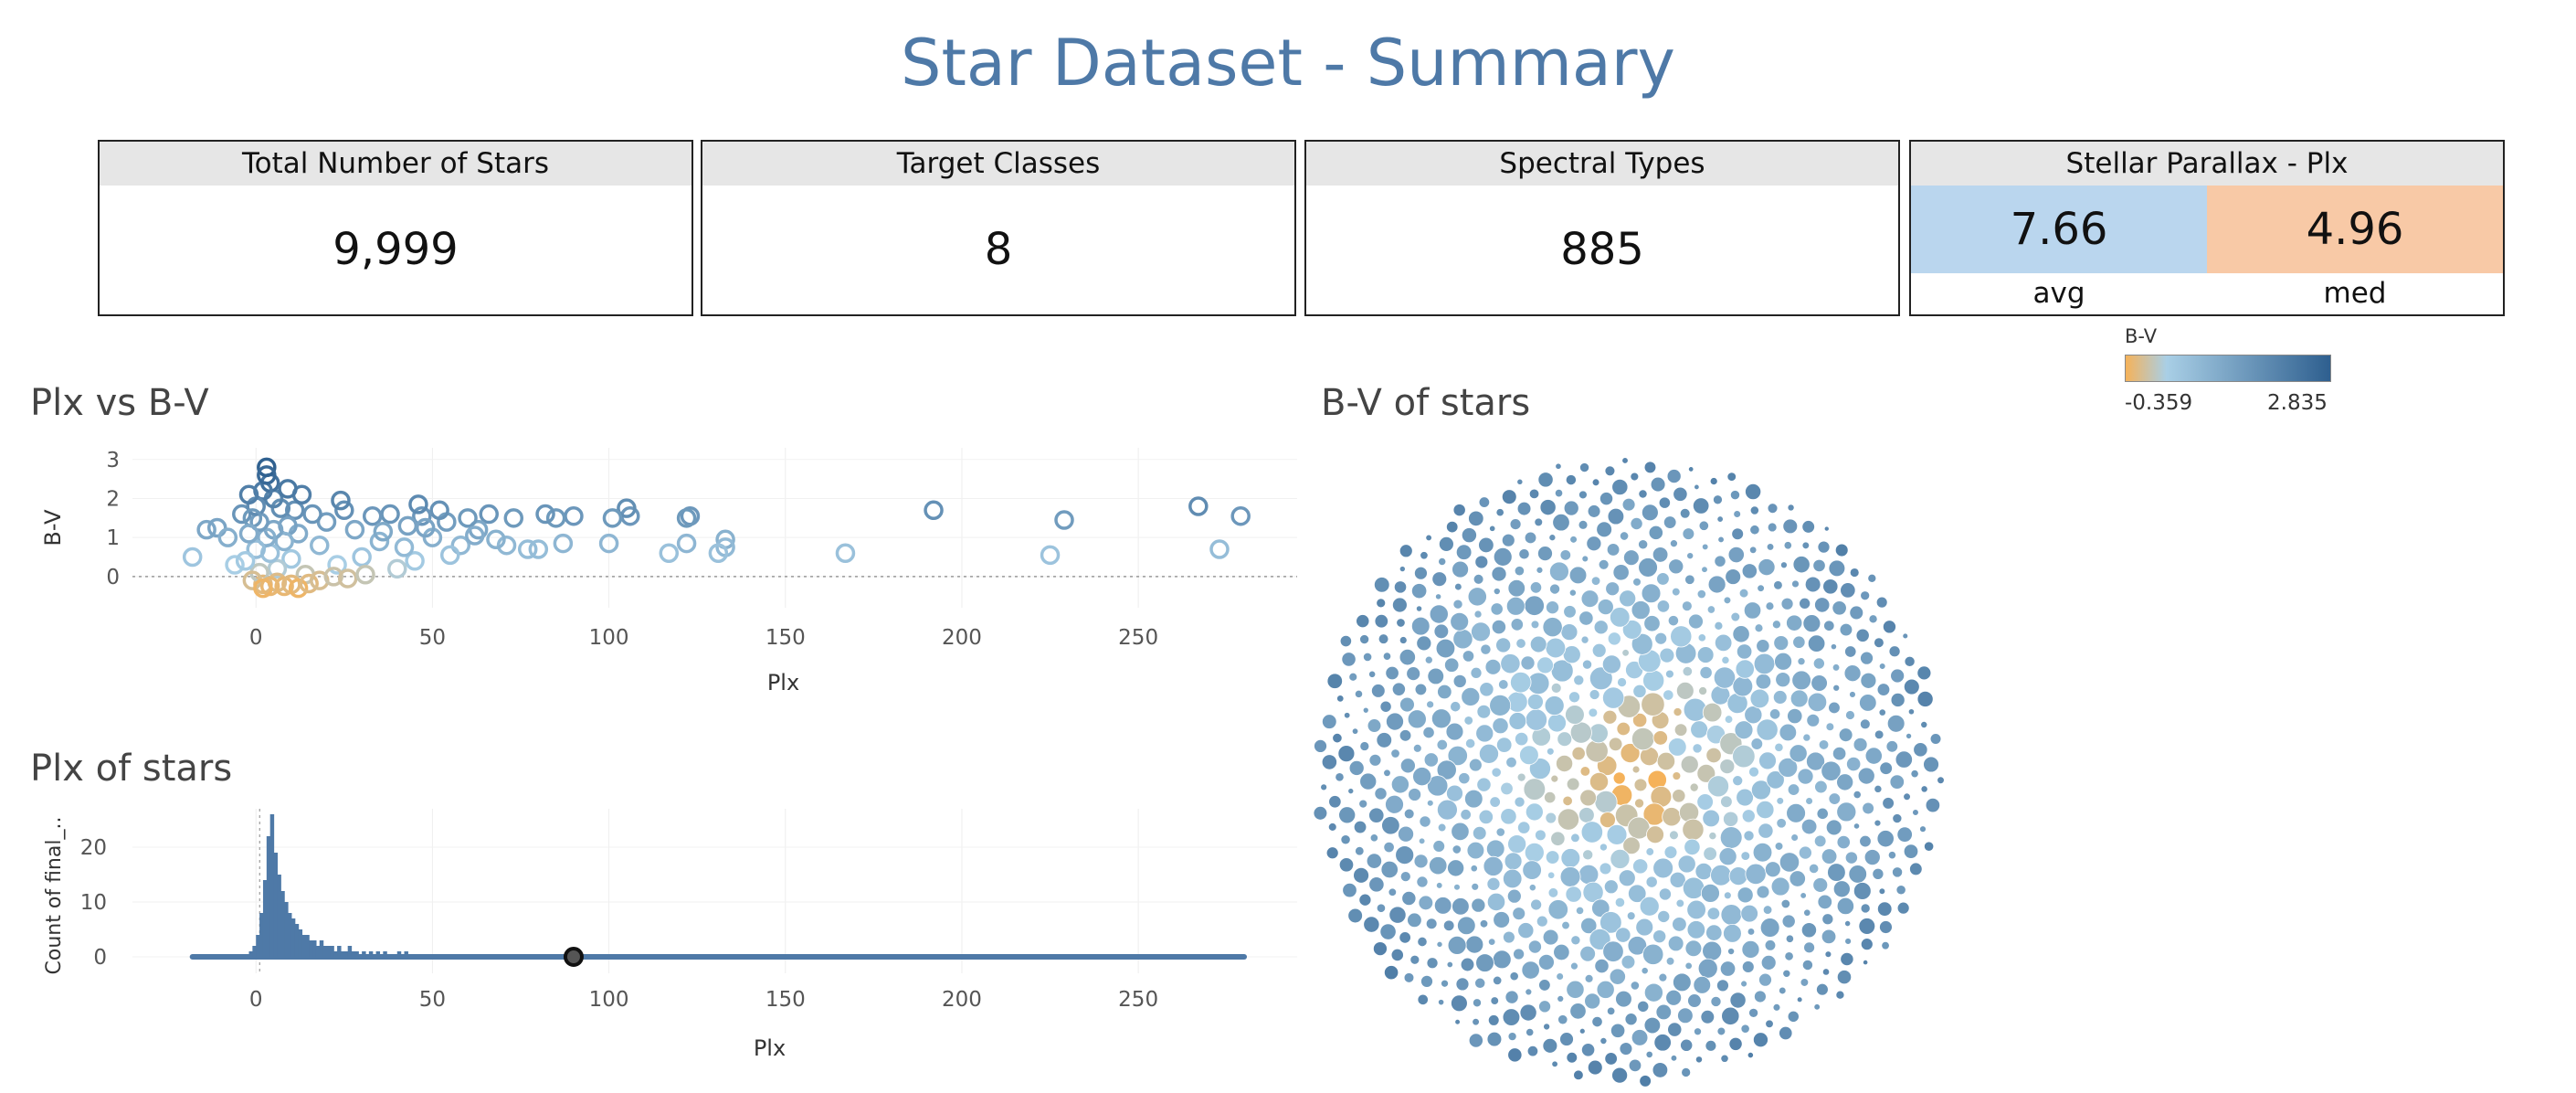 Image resolution: width=2576 pixels, height=1093 pixels. What do you see at coordinates (2297, 403) in the screenshot?
I see `legend-max-label: 2.835` at bounding box center [2297, 403].